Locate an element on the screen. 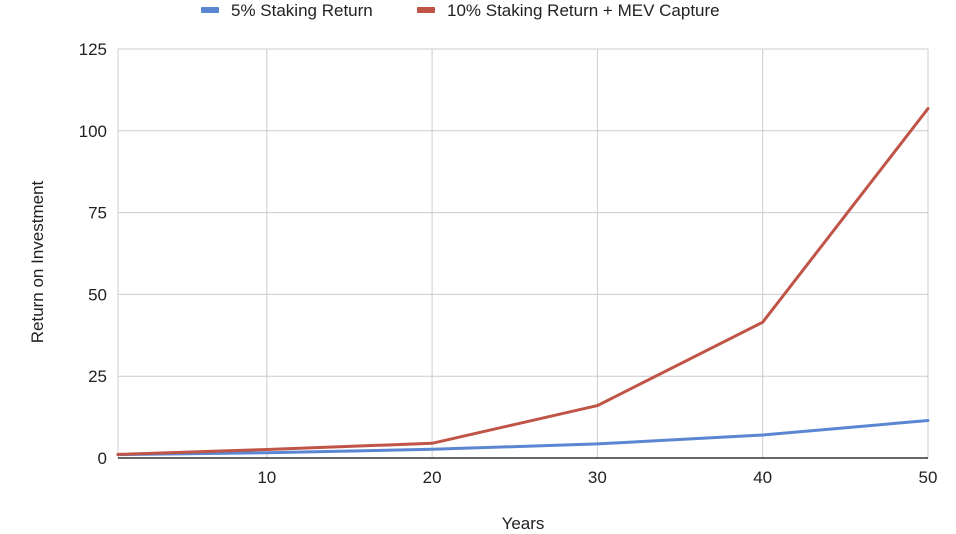 Image resolution: width=956 pixels, height=534 pixels. y-tick-label: 75 is located at coordinates (97, 213).